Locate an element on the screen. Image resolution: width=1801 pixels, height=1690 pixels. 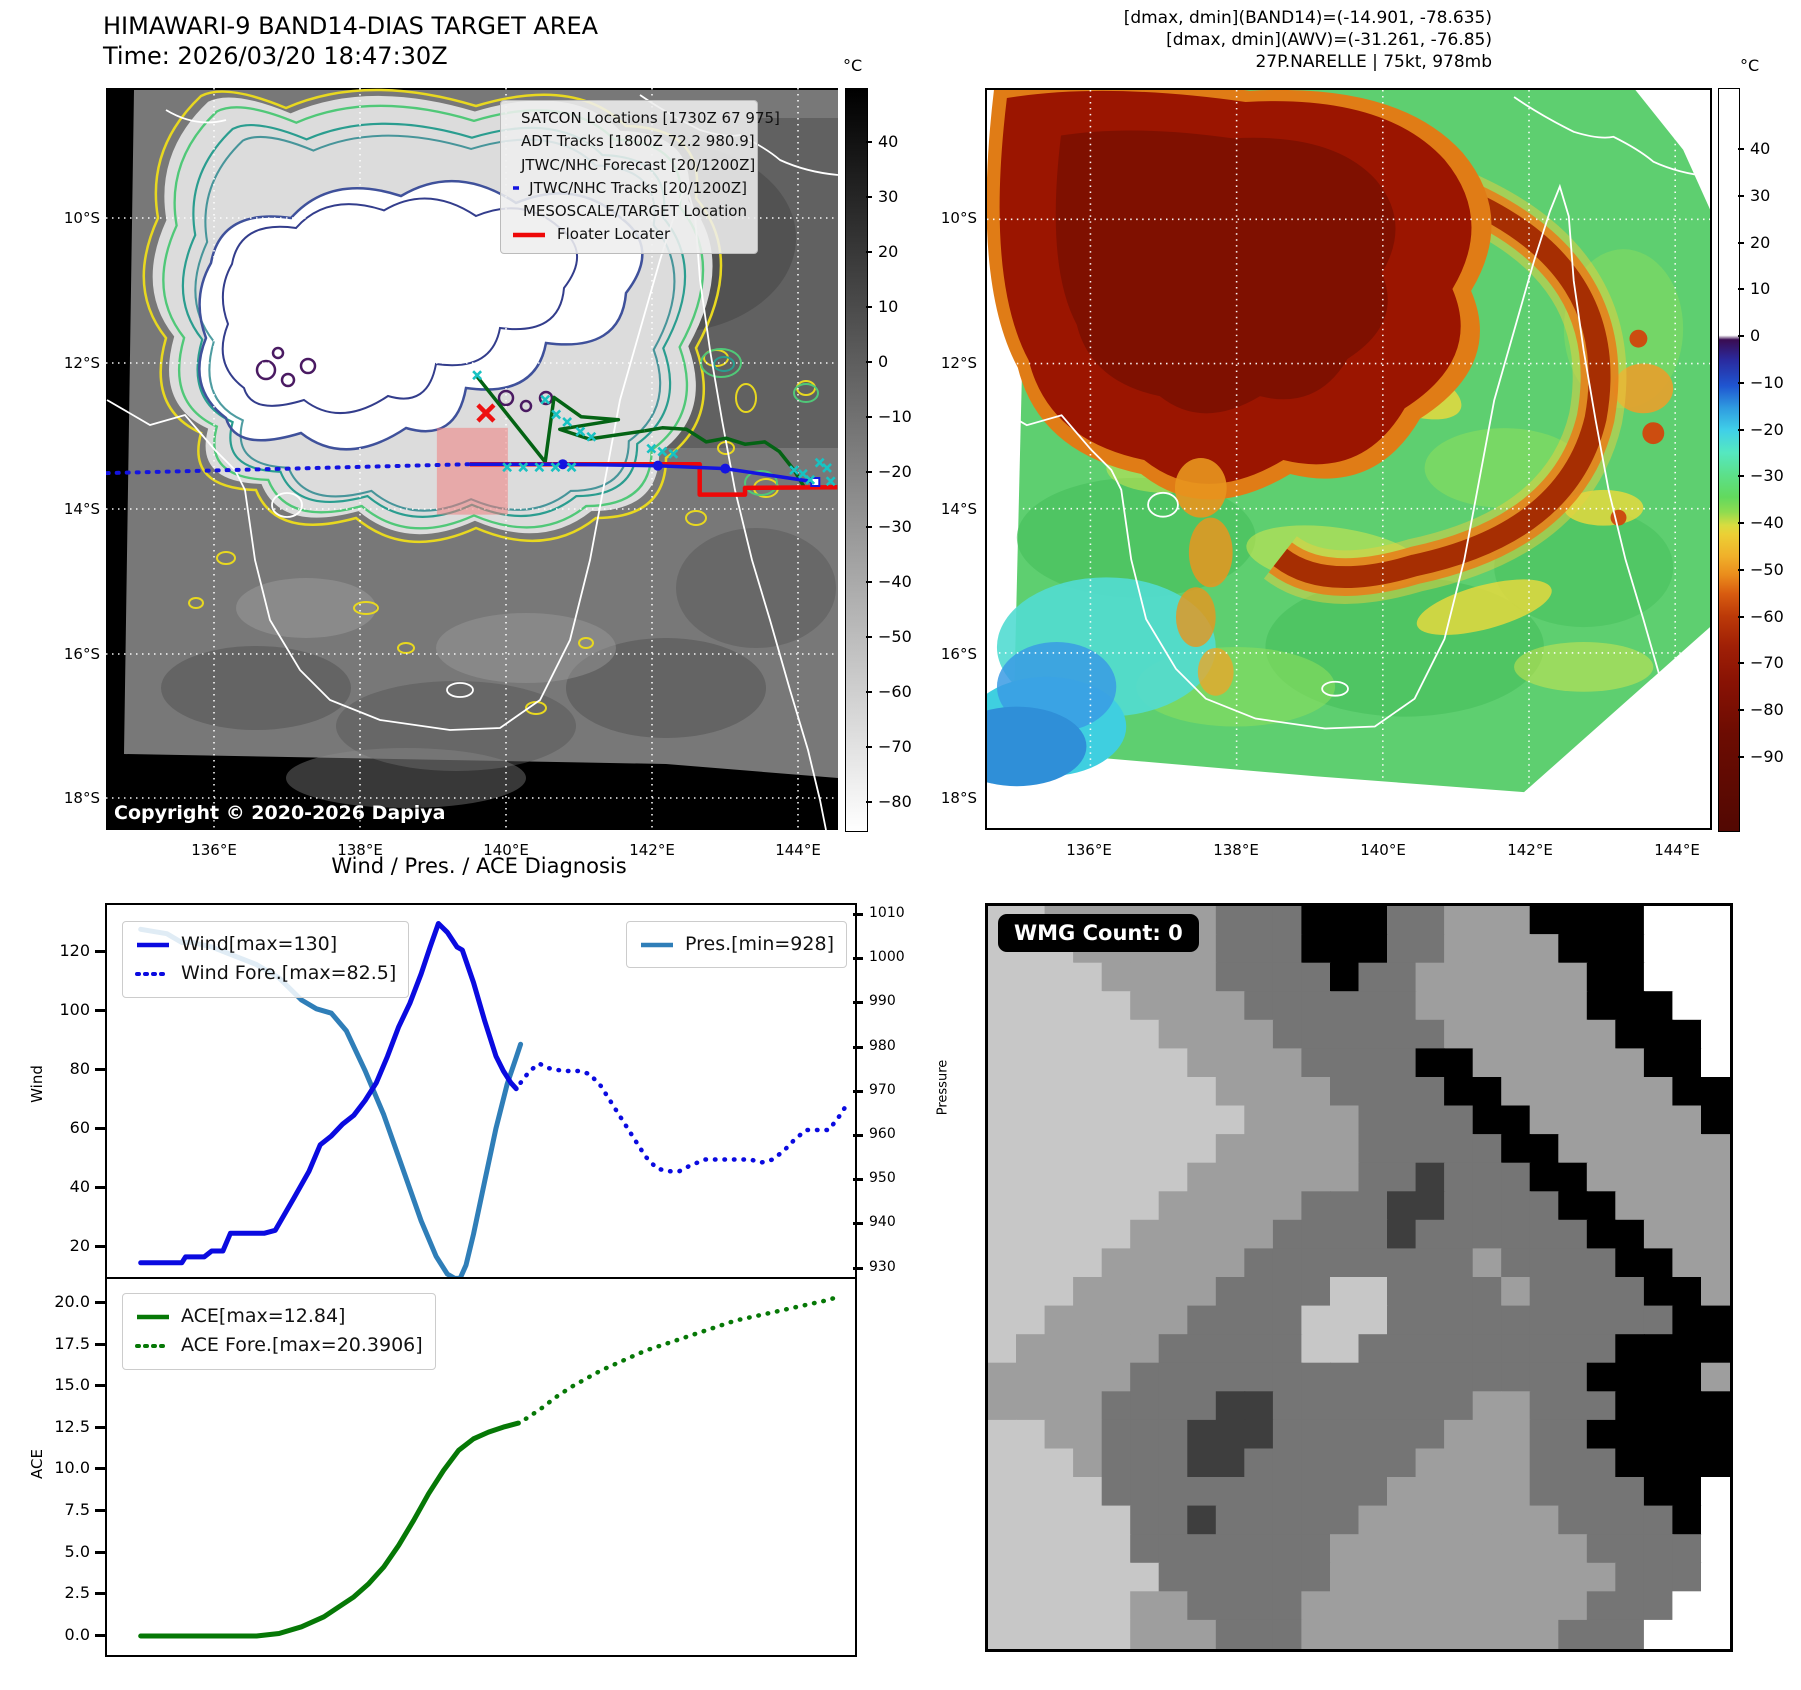
pressure-tick: 940 is located at coordinates (882, 1222).